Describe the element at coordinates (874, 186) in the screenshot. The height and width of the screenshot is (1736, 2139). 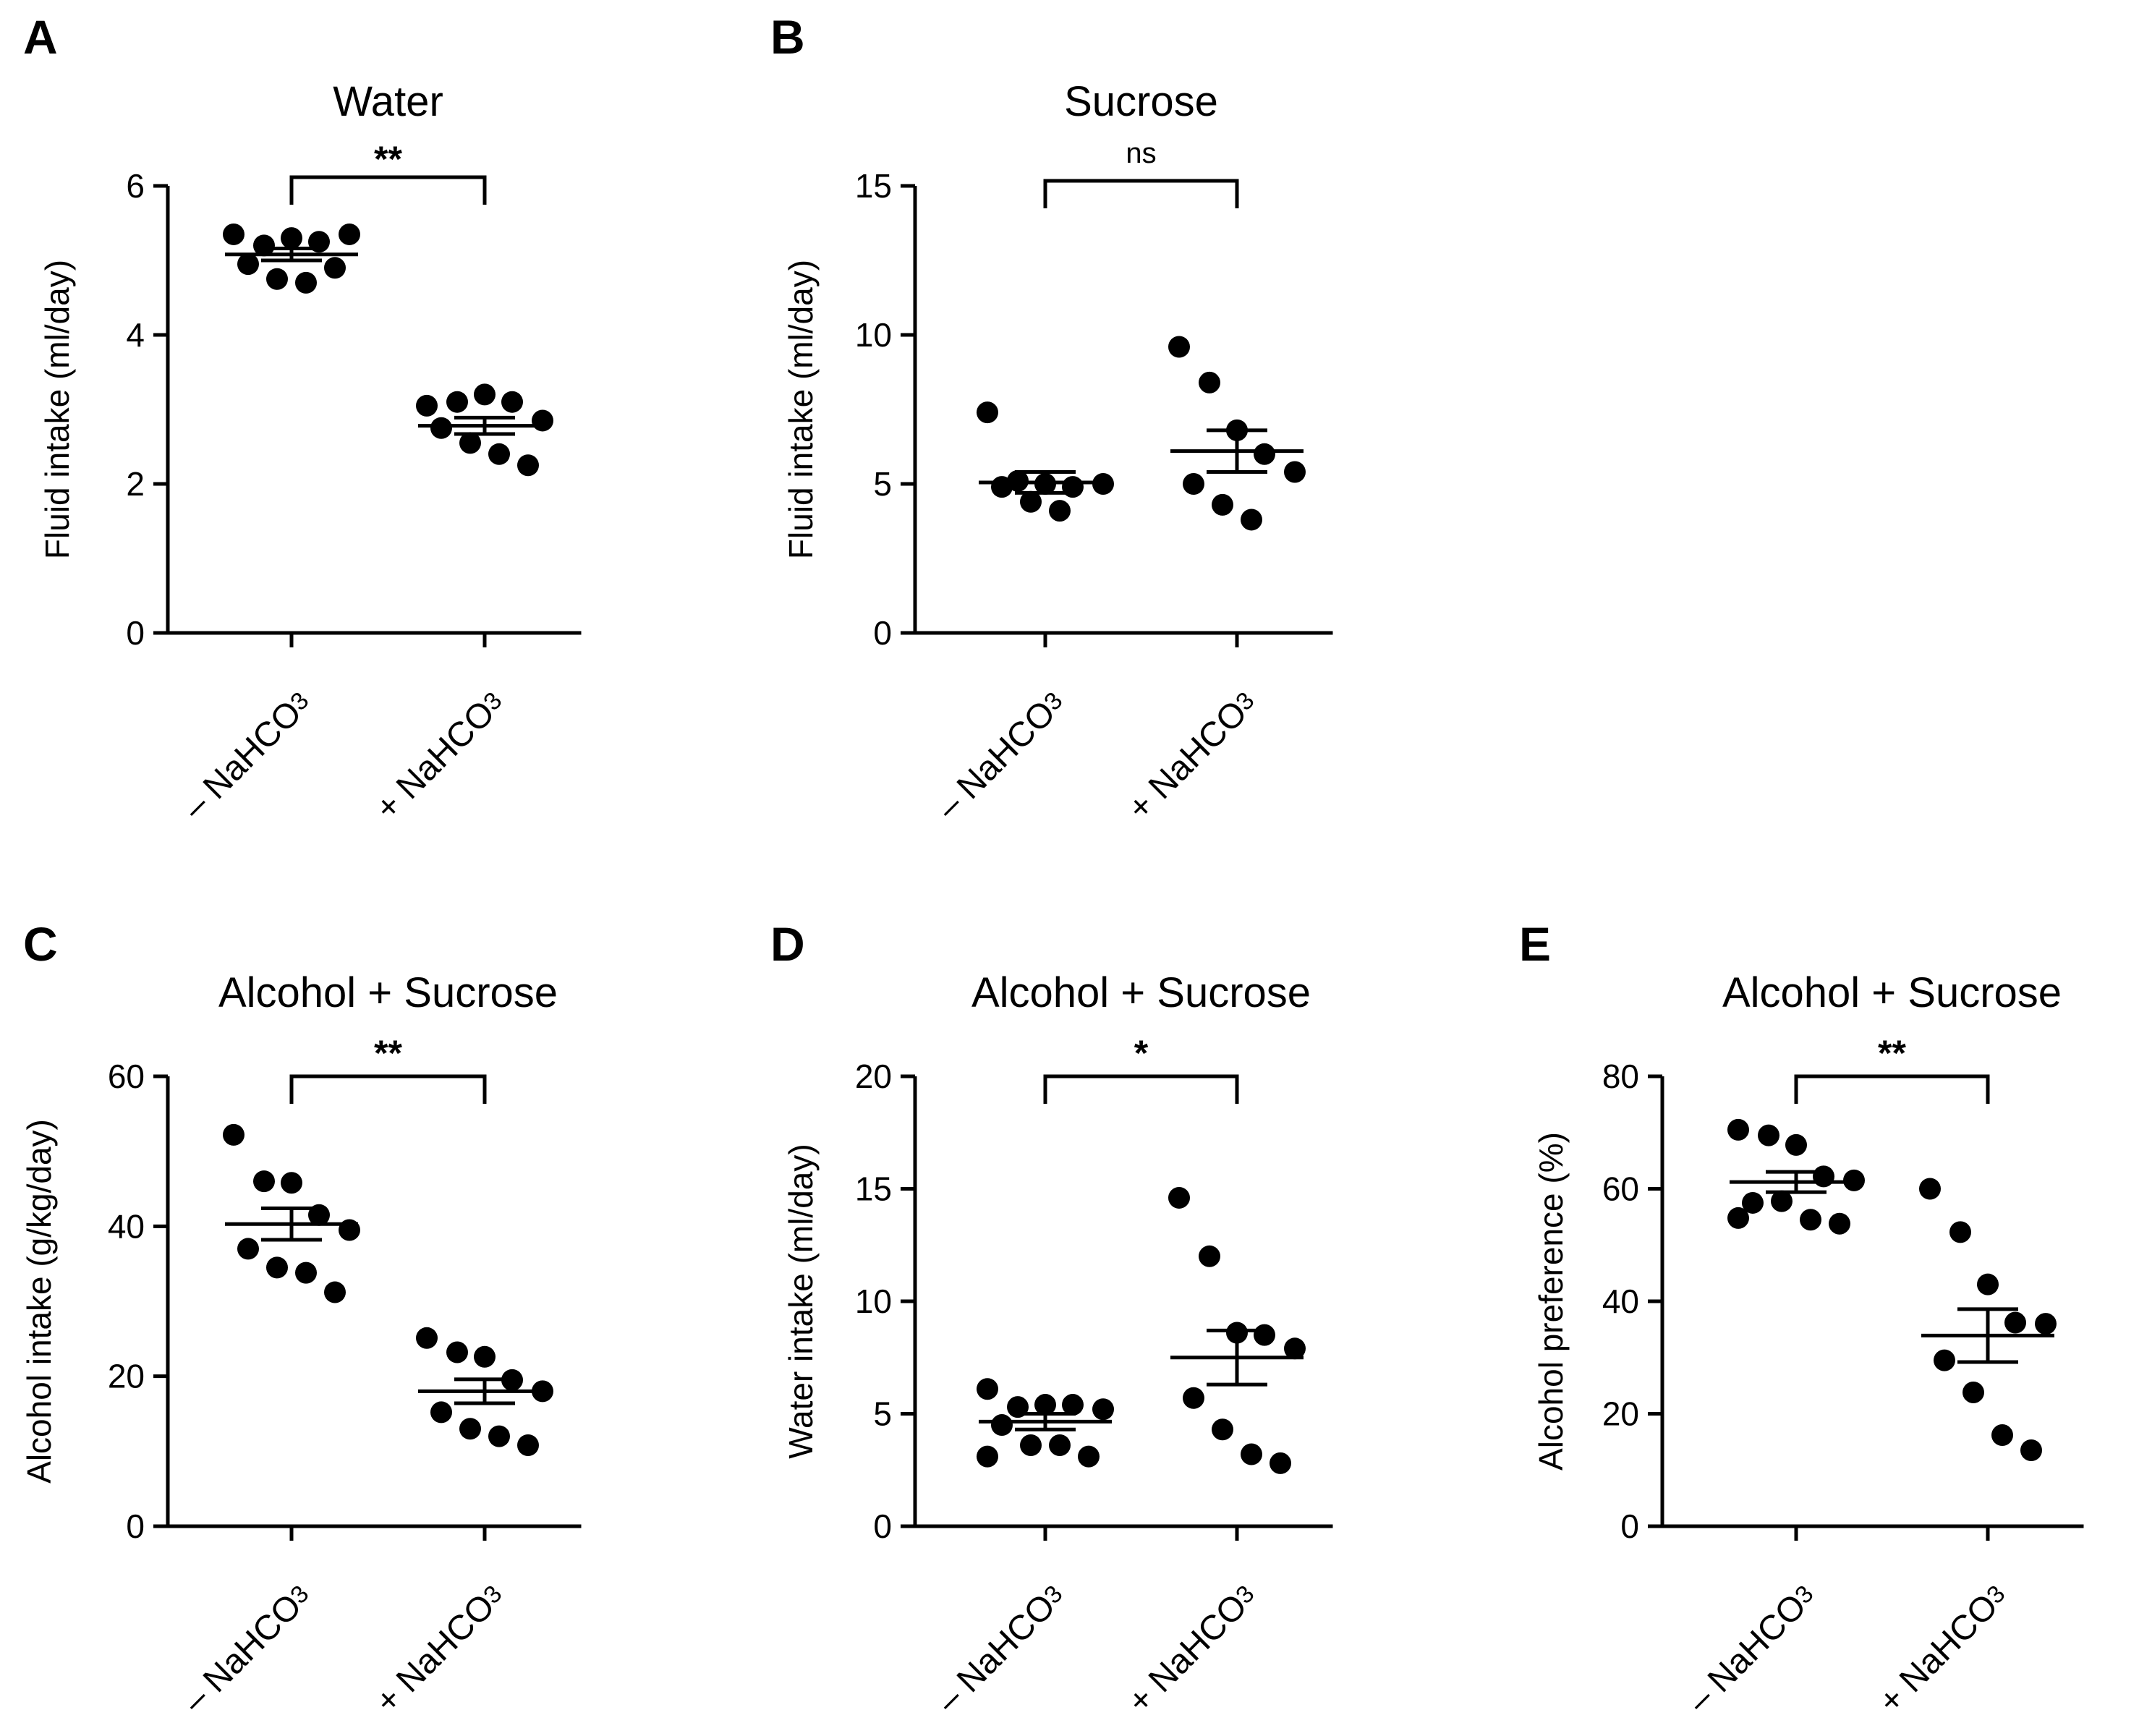
I see `y-tick-label: 15` at that location.